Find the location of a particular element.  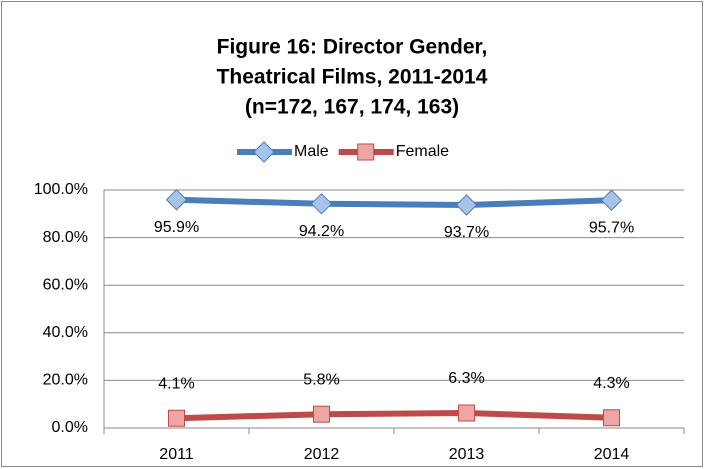

chart-title: Theatrical Films, 2011-2014 is located at coordinates (352, 77).